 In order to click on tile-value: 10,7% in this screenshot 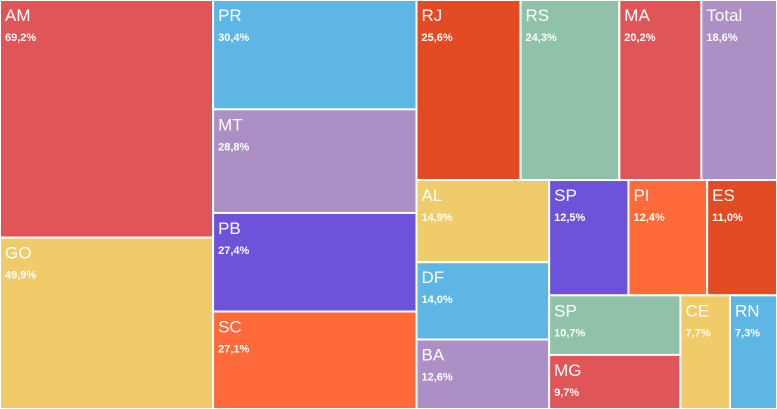, I will do `click(569, 333)`.